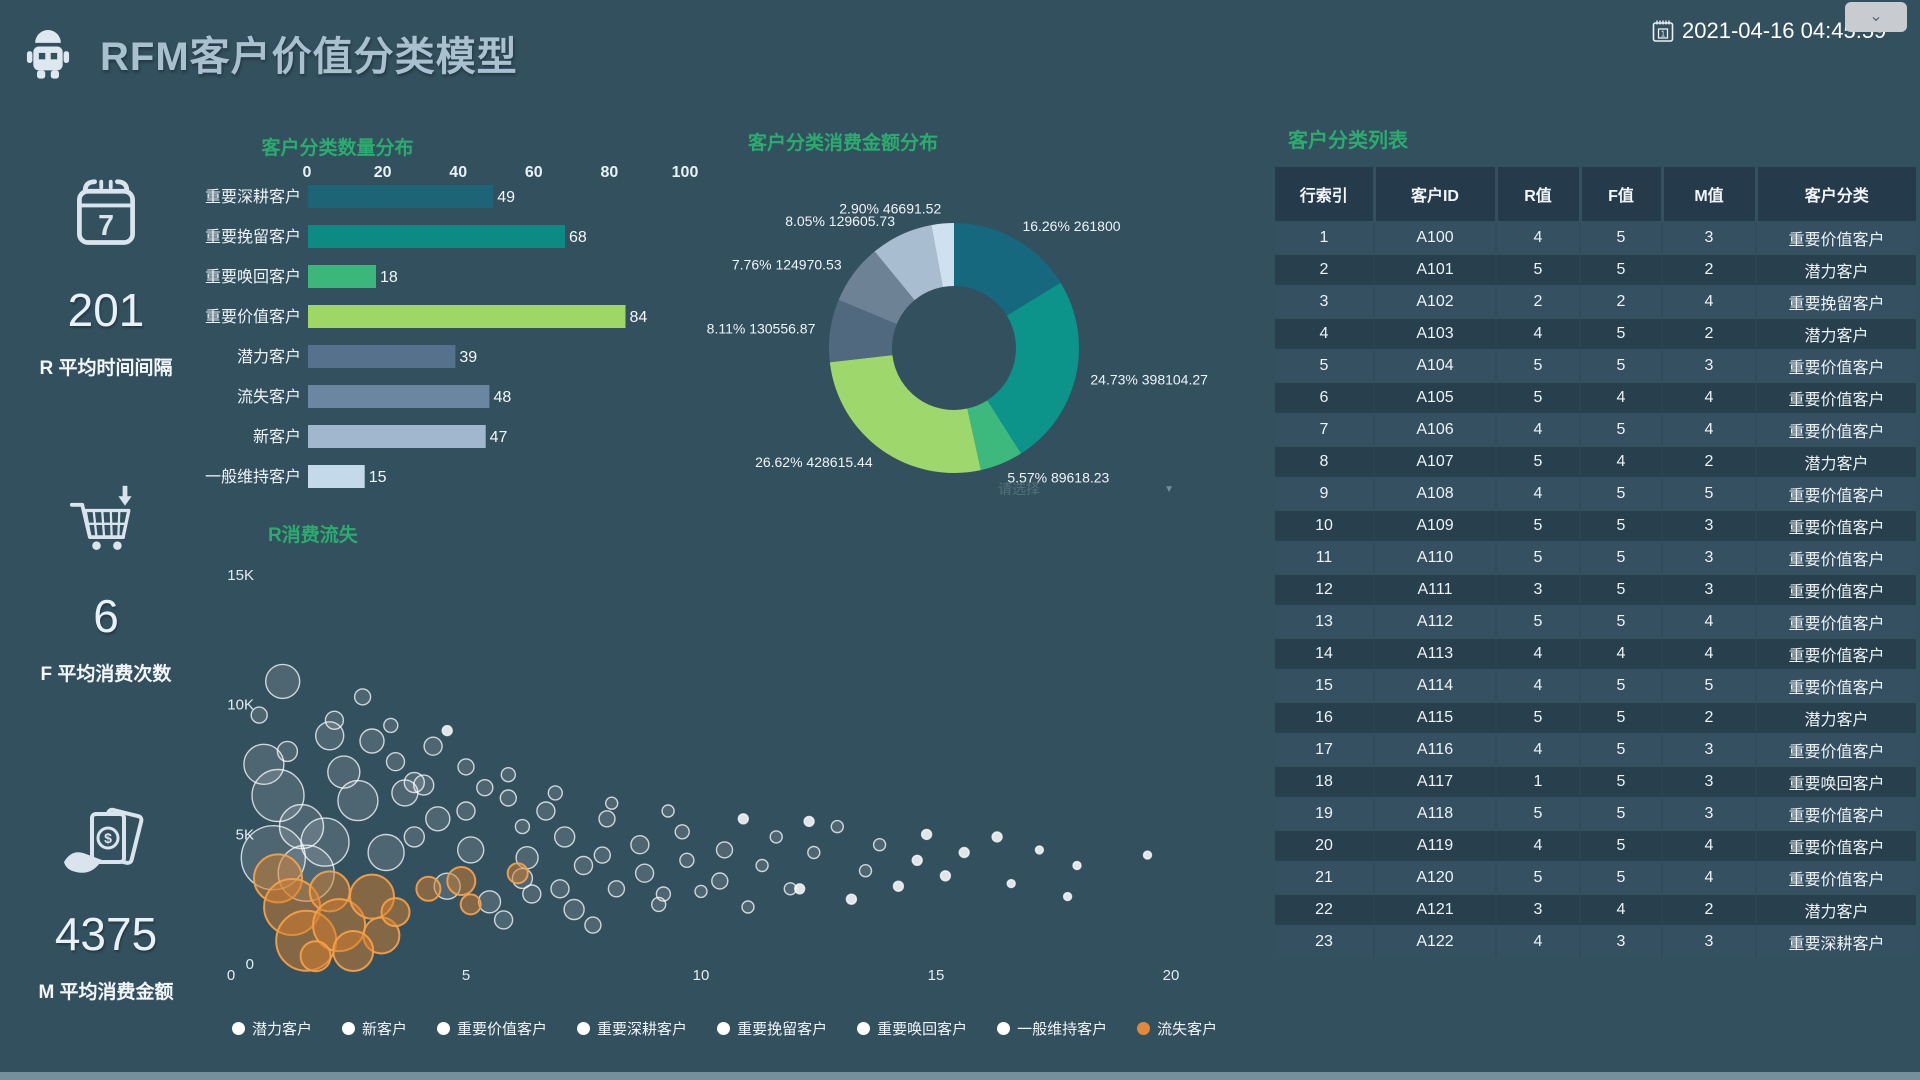 Image resolution: width=1920 pixels, height=1080 pixels. I want to click on legend-item: 重要挽留客户, so click(772, 1028).